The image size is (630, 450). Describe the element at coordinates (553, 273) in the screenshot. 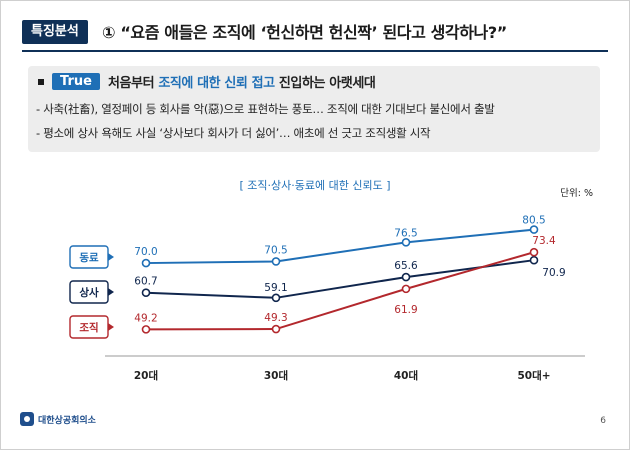

I see `data-label-상사-3: 70.9` at that location.